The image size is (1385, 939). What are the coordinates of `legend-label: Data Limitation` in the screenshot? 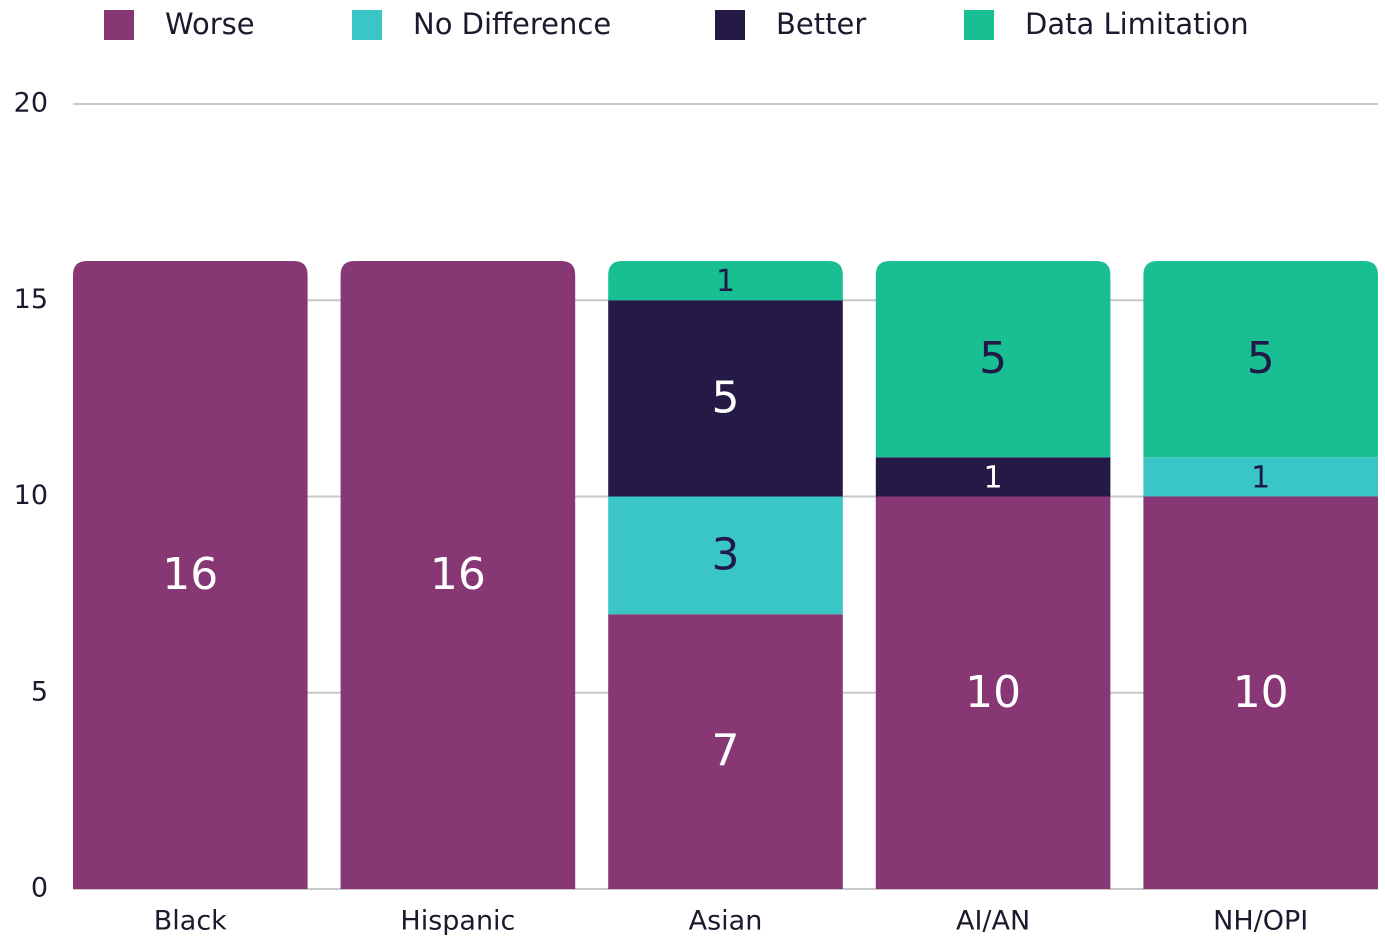 It's located at (1137, 24).